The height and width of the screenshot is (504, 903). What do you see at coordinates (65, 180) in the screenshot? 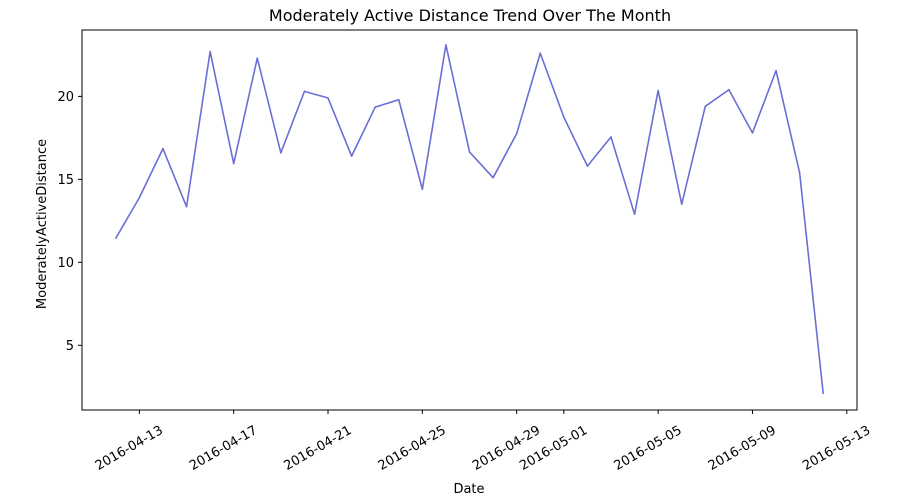
I see `y-tick-label: 15` at bounding box center [65, 180].